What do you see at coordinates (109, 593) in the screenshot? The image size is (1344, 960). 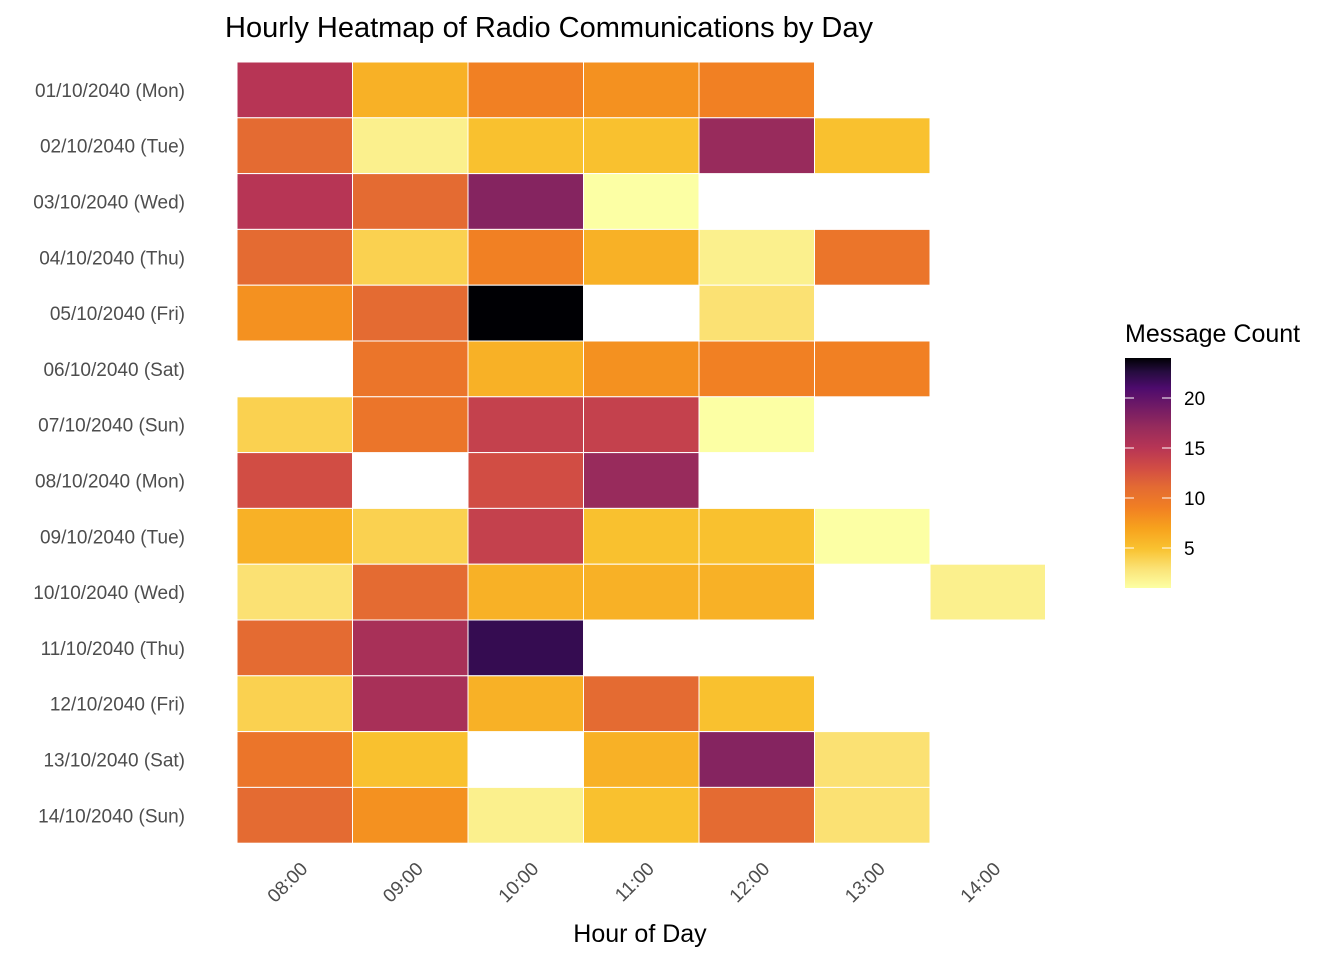 I see `y-tick-label: 10/10/2040 (Wed)` at bounding box center [109, 593].